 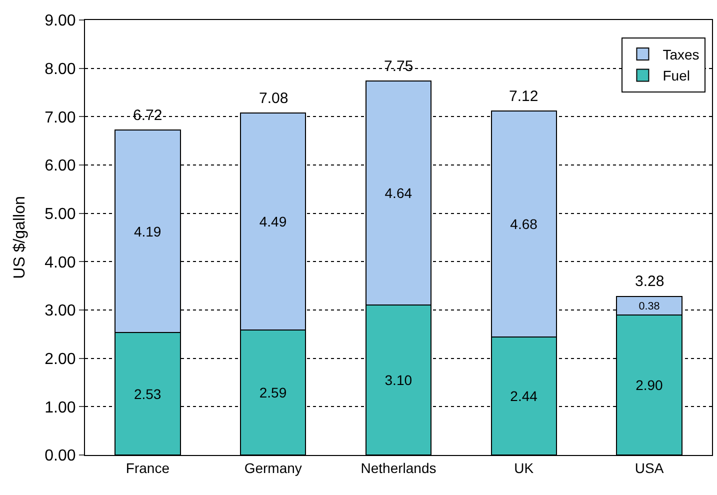 What do you see at coordinates (524, 396) in the screenshot?
I see `data-label: 2.44` at bounding box center [524, 396].